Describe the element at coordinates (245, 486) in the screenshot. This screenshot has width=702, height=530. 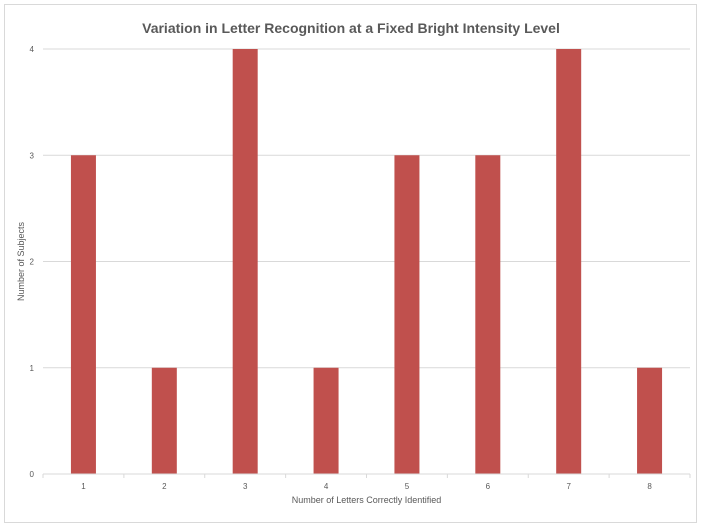
I see `x-tick-label: 3` at that location.